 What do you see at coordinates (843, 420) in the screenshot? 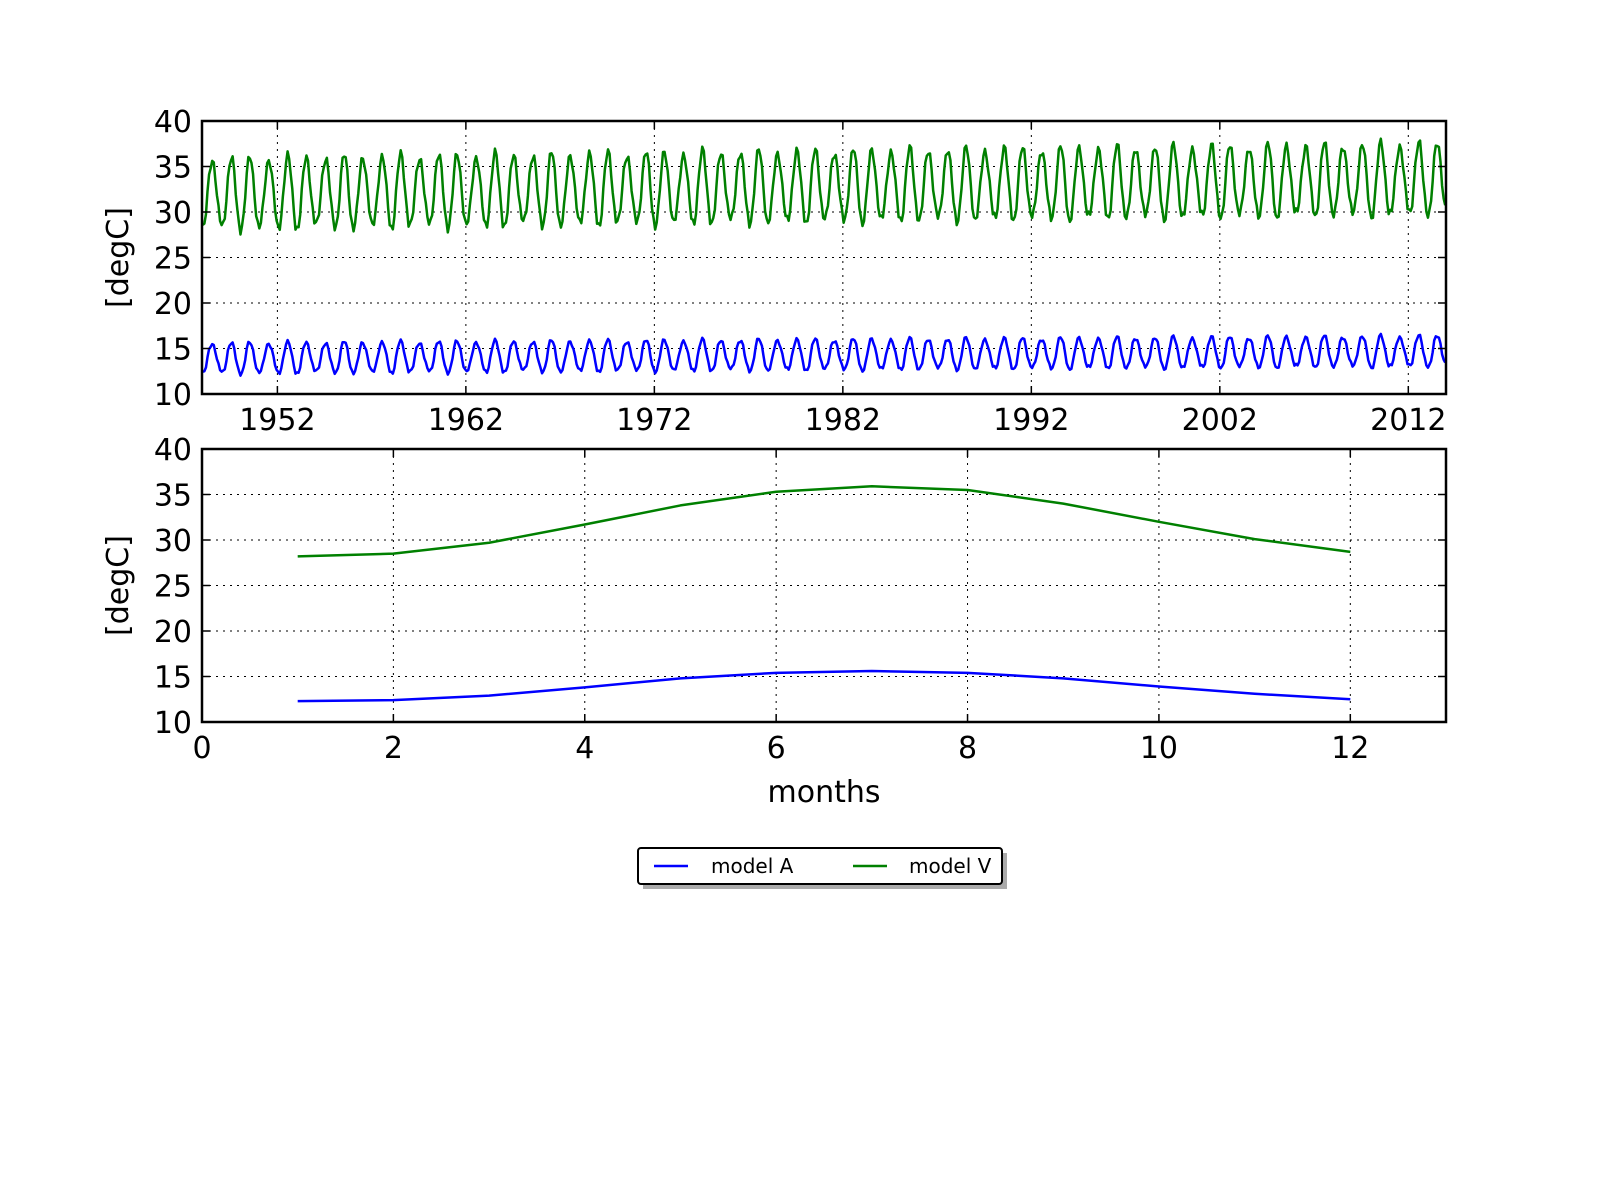
I see `x-tick-label: 1982` at bounding box center [843, 420].